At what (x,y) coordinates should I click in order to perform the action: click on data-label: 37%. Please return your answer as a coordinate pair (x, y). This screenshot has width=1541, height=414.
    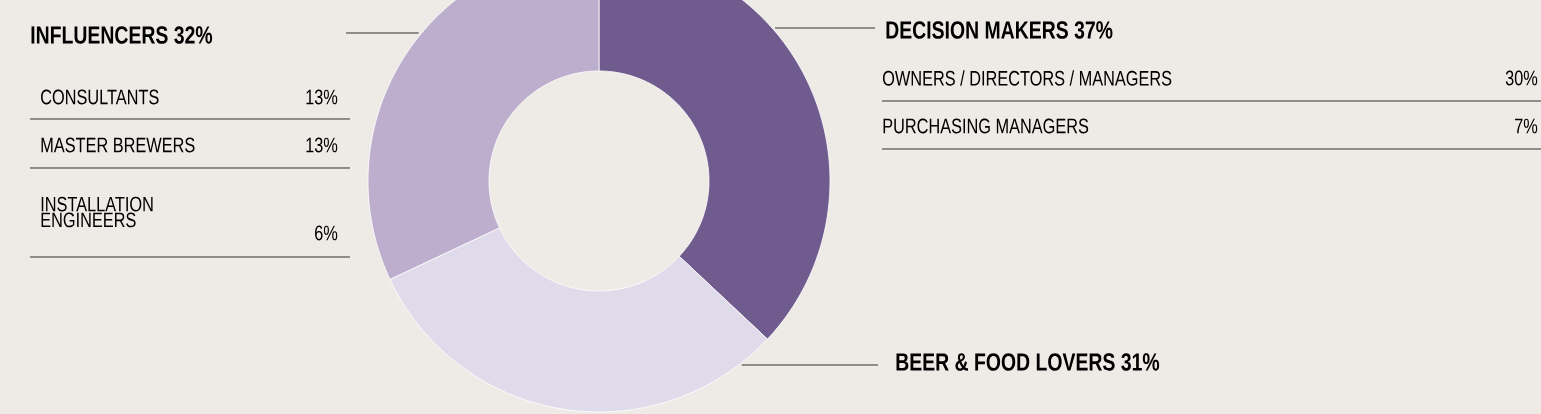
    Looking at the image, I should click on (1093, 30).